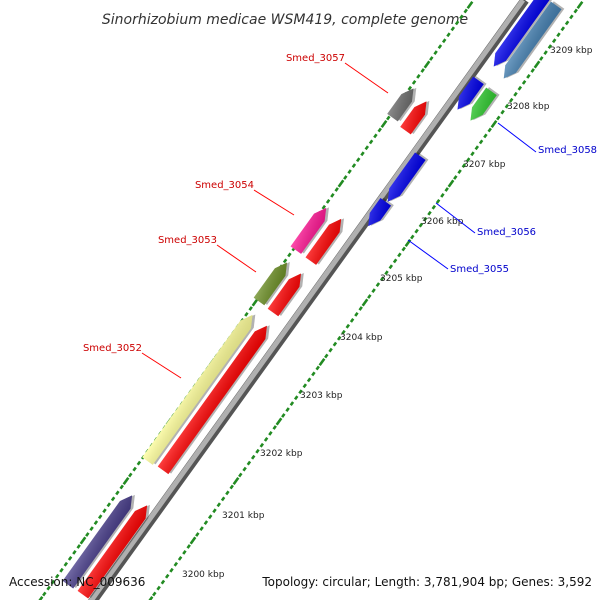 This screenshot has width=600, height=600. What do you see at coordinates (401, 279) in the screenshot?
I see `tick-label-3205: 3205 kbp` at bounding box center [401, 279].